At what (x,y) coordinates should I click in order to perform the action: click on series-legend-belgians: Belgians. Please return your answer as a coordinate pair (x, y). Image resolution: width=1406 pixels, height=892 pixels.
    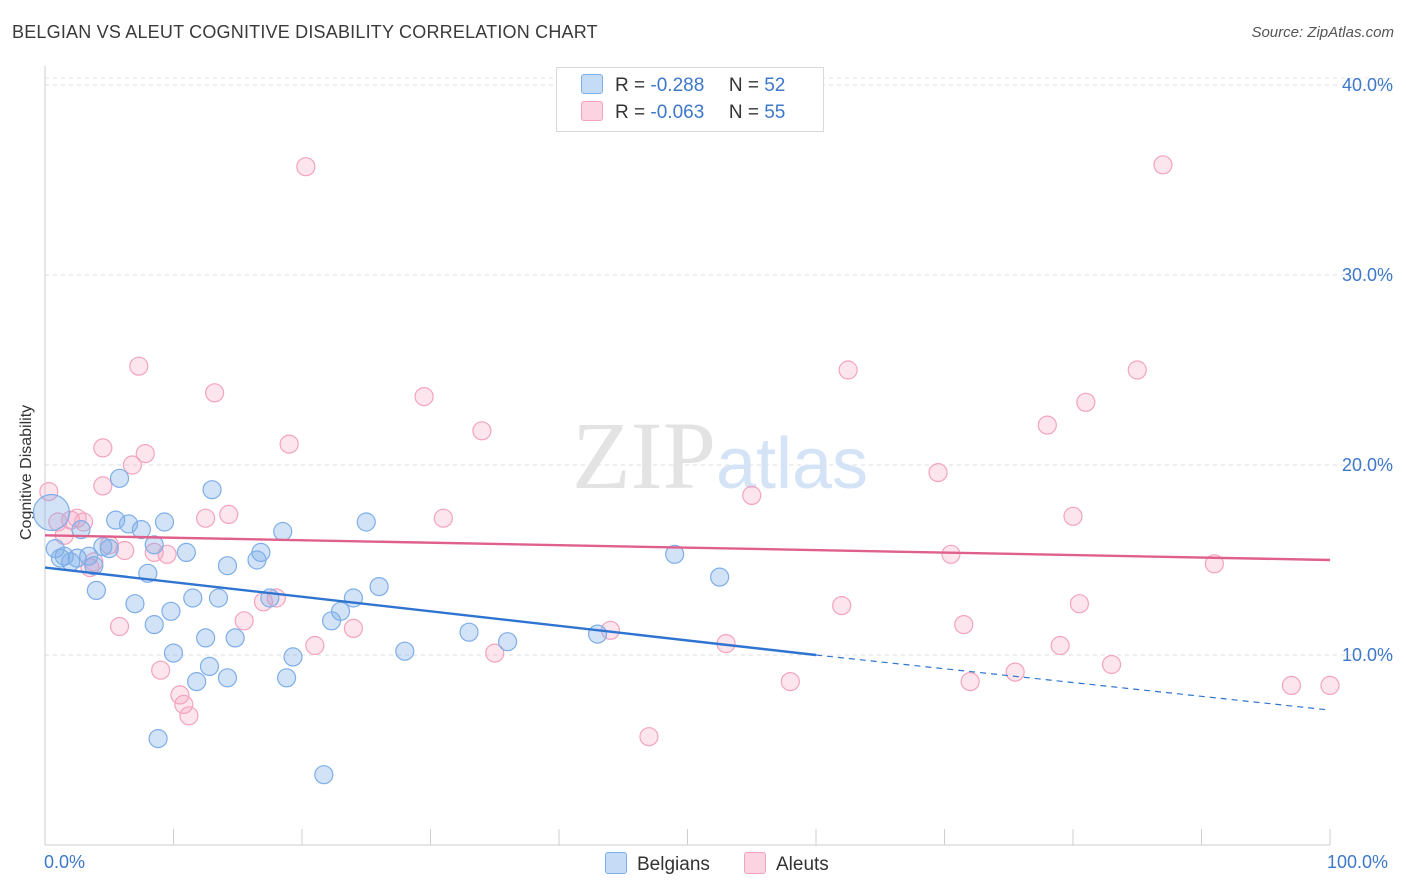
    Looking at the image, I should click on (657, 864).